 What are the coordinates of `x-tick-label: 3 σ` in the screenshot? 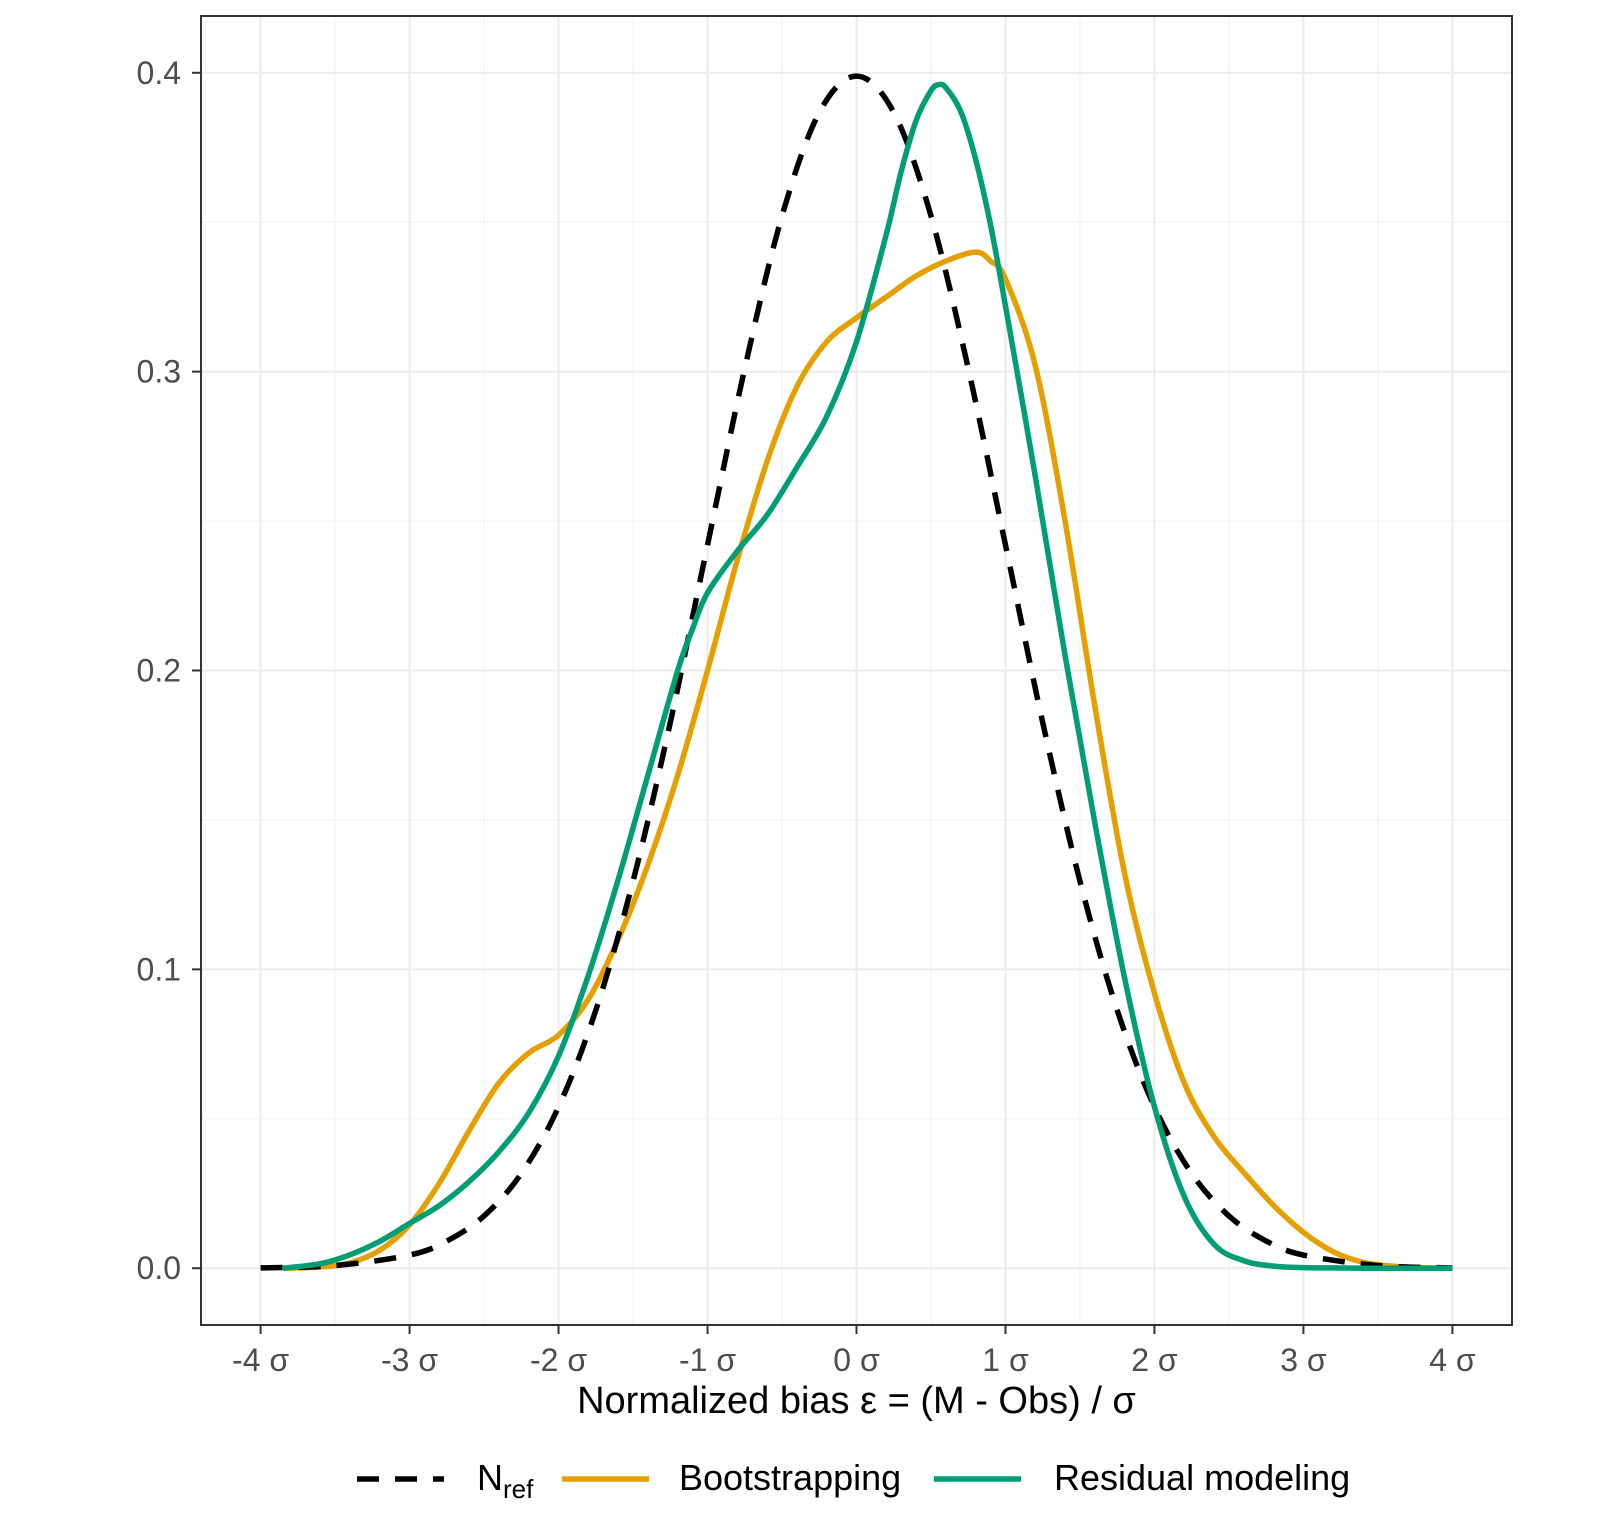 It's located at (1303, 1360).